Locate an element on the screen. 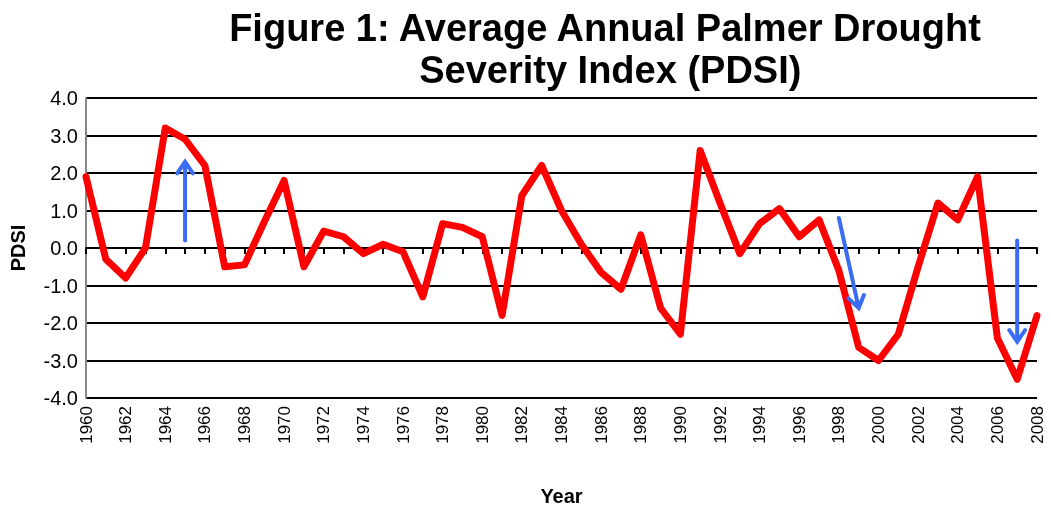 This screenshot has width=1051, height=514. x-tick-label: 1976 is located at coordinates (403, 425).